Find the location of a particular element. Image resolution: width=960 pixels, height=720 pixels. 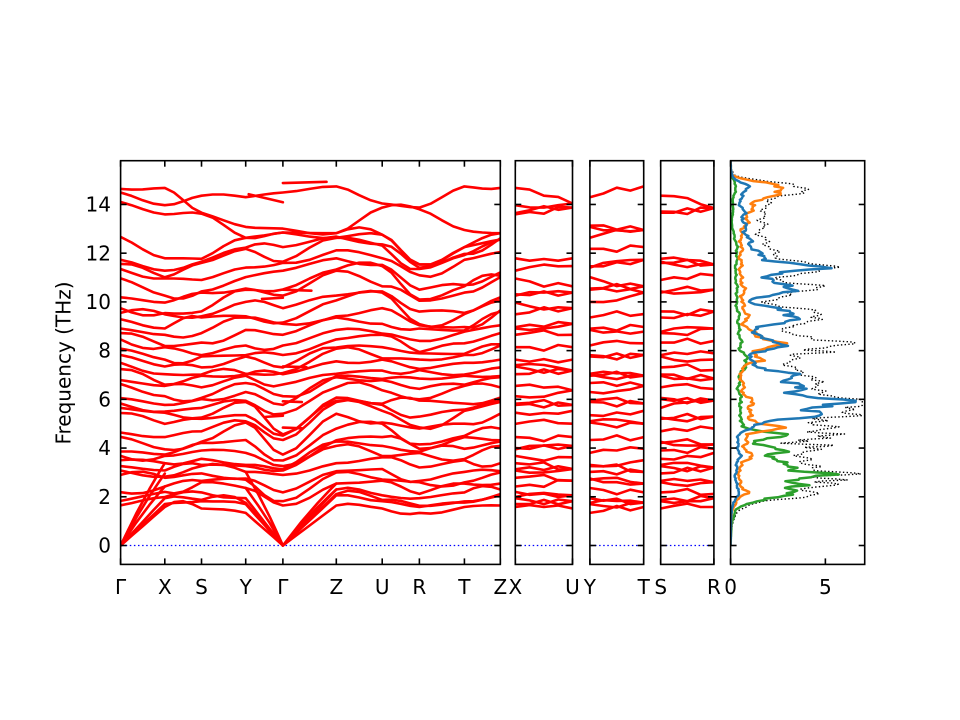

dos-panel-content is located at coordinates (796, 353).